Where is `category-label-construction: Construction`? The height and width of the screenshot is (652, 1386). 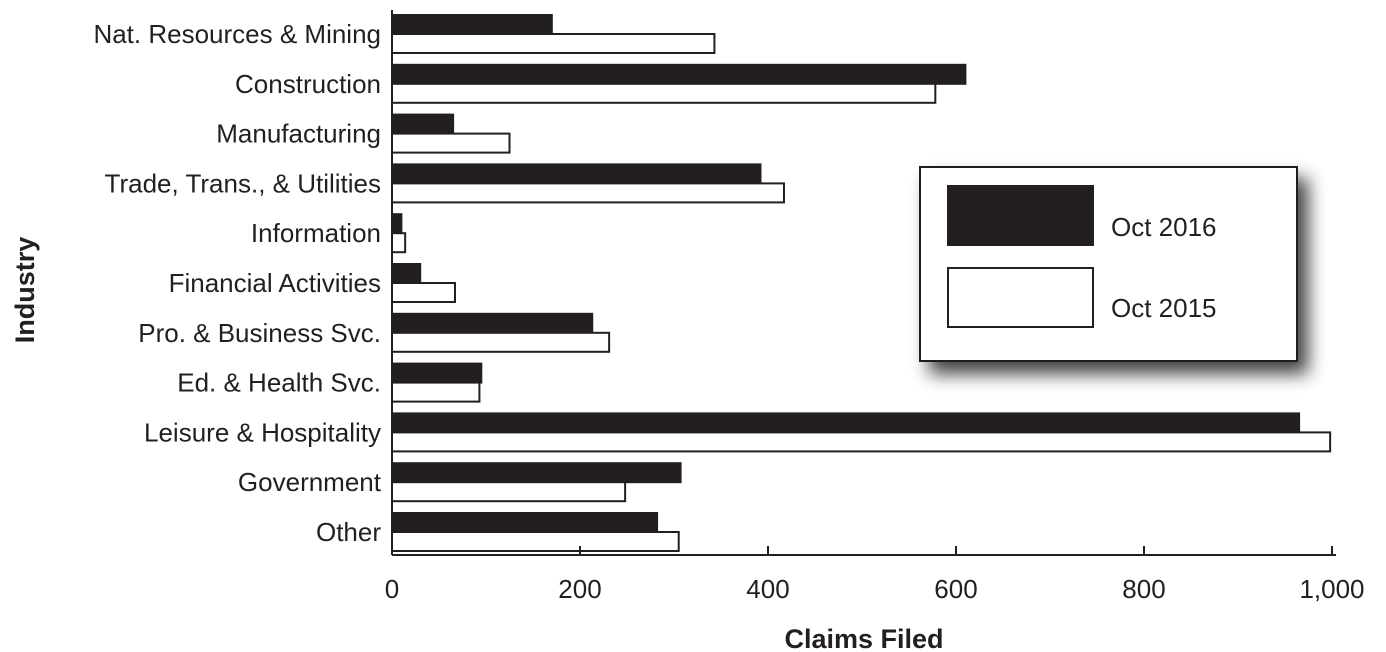
category-label-construction: Construction is located at coordinates (308, 84).